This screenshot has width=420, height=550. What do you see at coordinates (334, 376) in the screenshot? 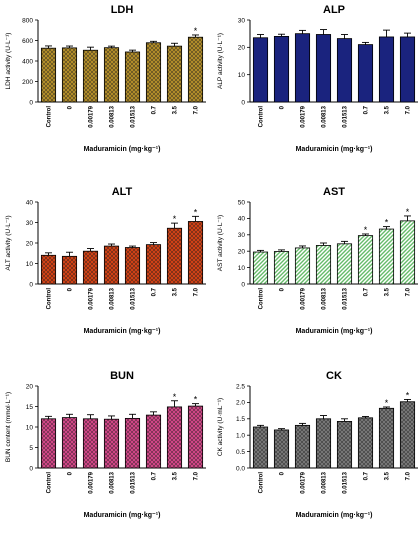
I see `chart-title: CK` at bounding box center [334, 376].